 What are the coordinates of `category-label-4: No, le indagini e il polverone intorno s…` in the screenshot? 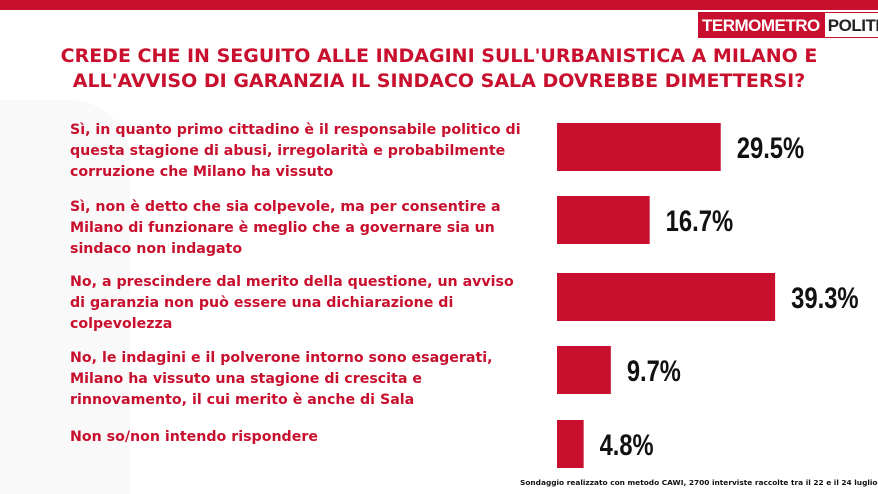 It's located at (310, 379).